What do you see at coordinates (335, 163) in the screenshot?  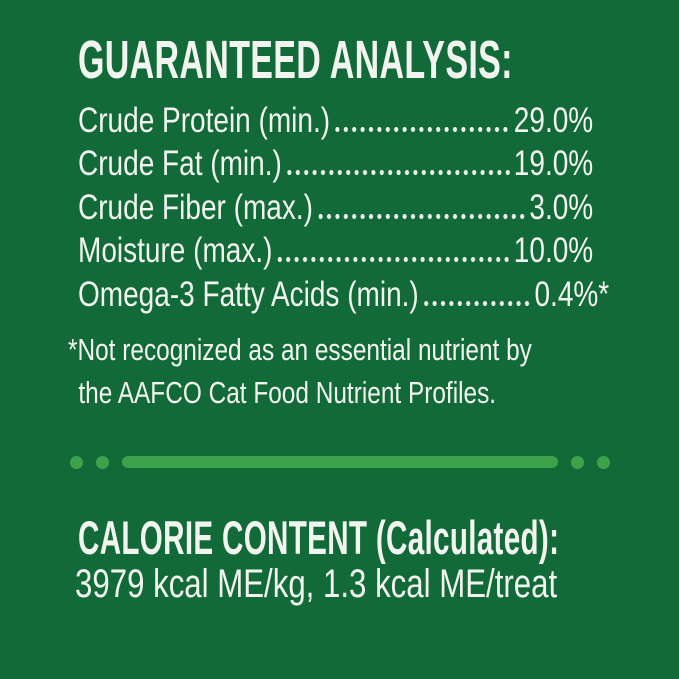 I see `nutrient-row: Crude Fat (min.) 19.0%` at bounding box center [335, 163].